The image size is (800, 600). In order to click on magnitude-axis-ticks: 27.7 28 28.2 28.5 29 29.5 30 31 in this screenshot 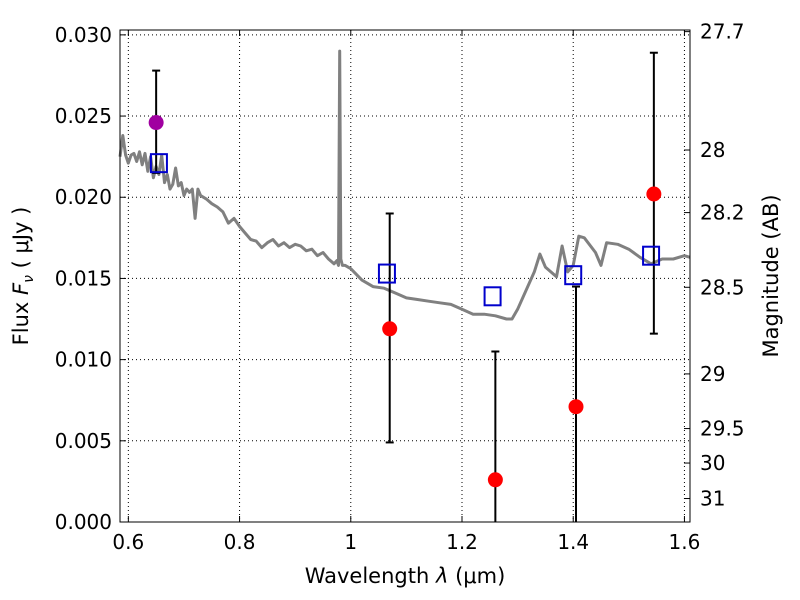, I will do `click(714, 265)`.